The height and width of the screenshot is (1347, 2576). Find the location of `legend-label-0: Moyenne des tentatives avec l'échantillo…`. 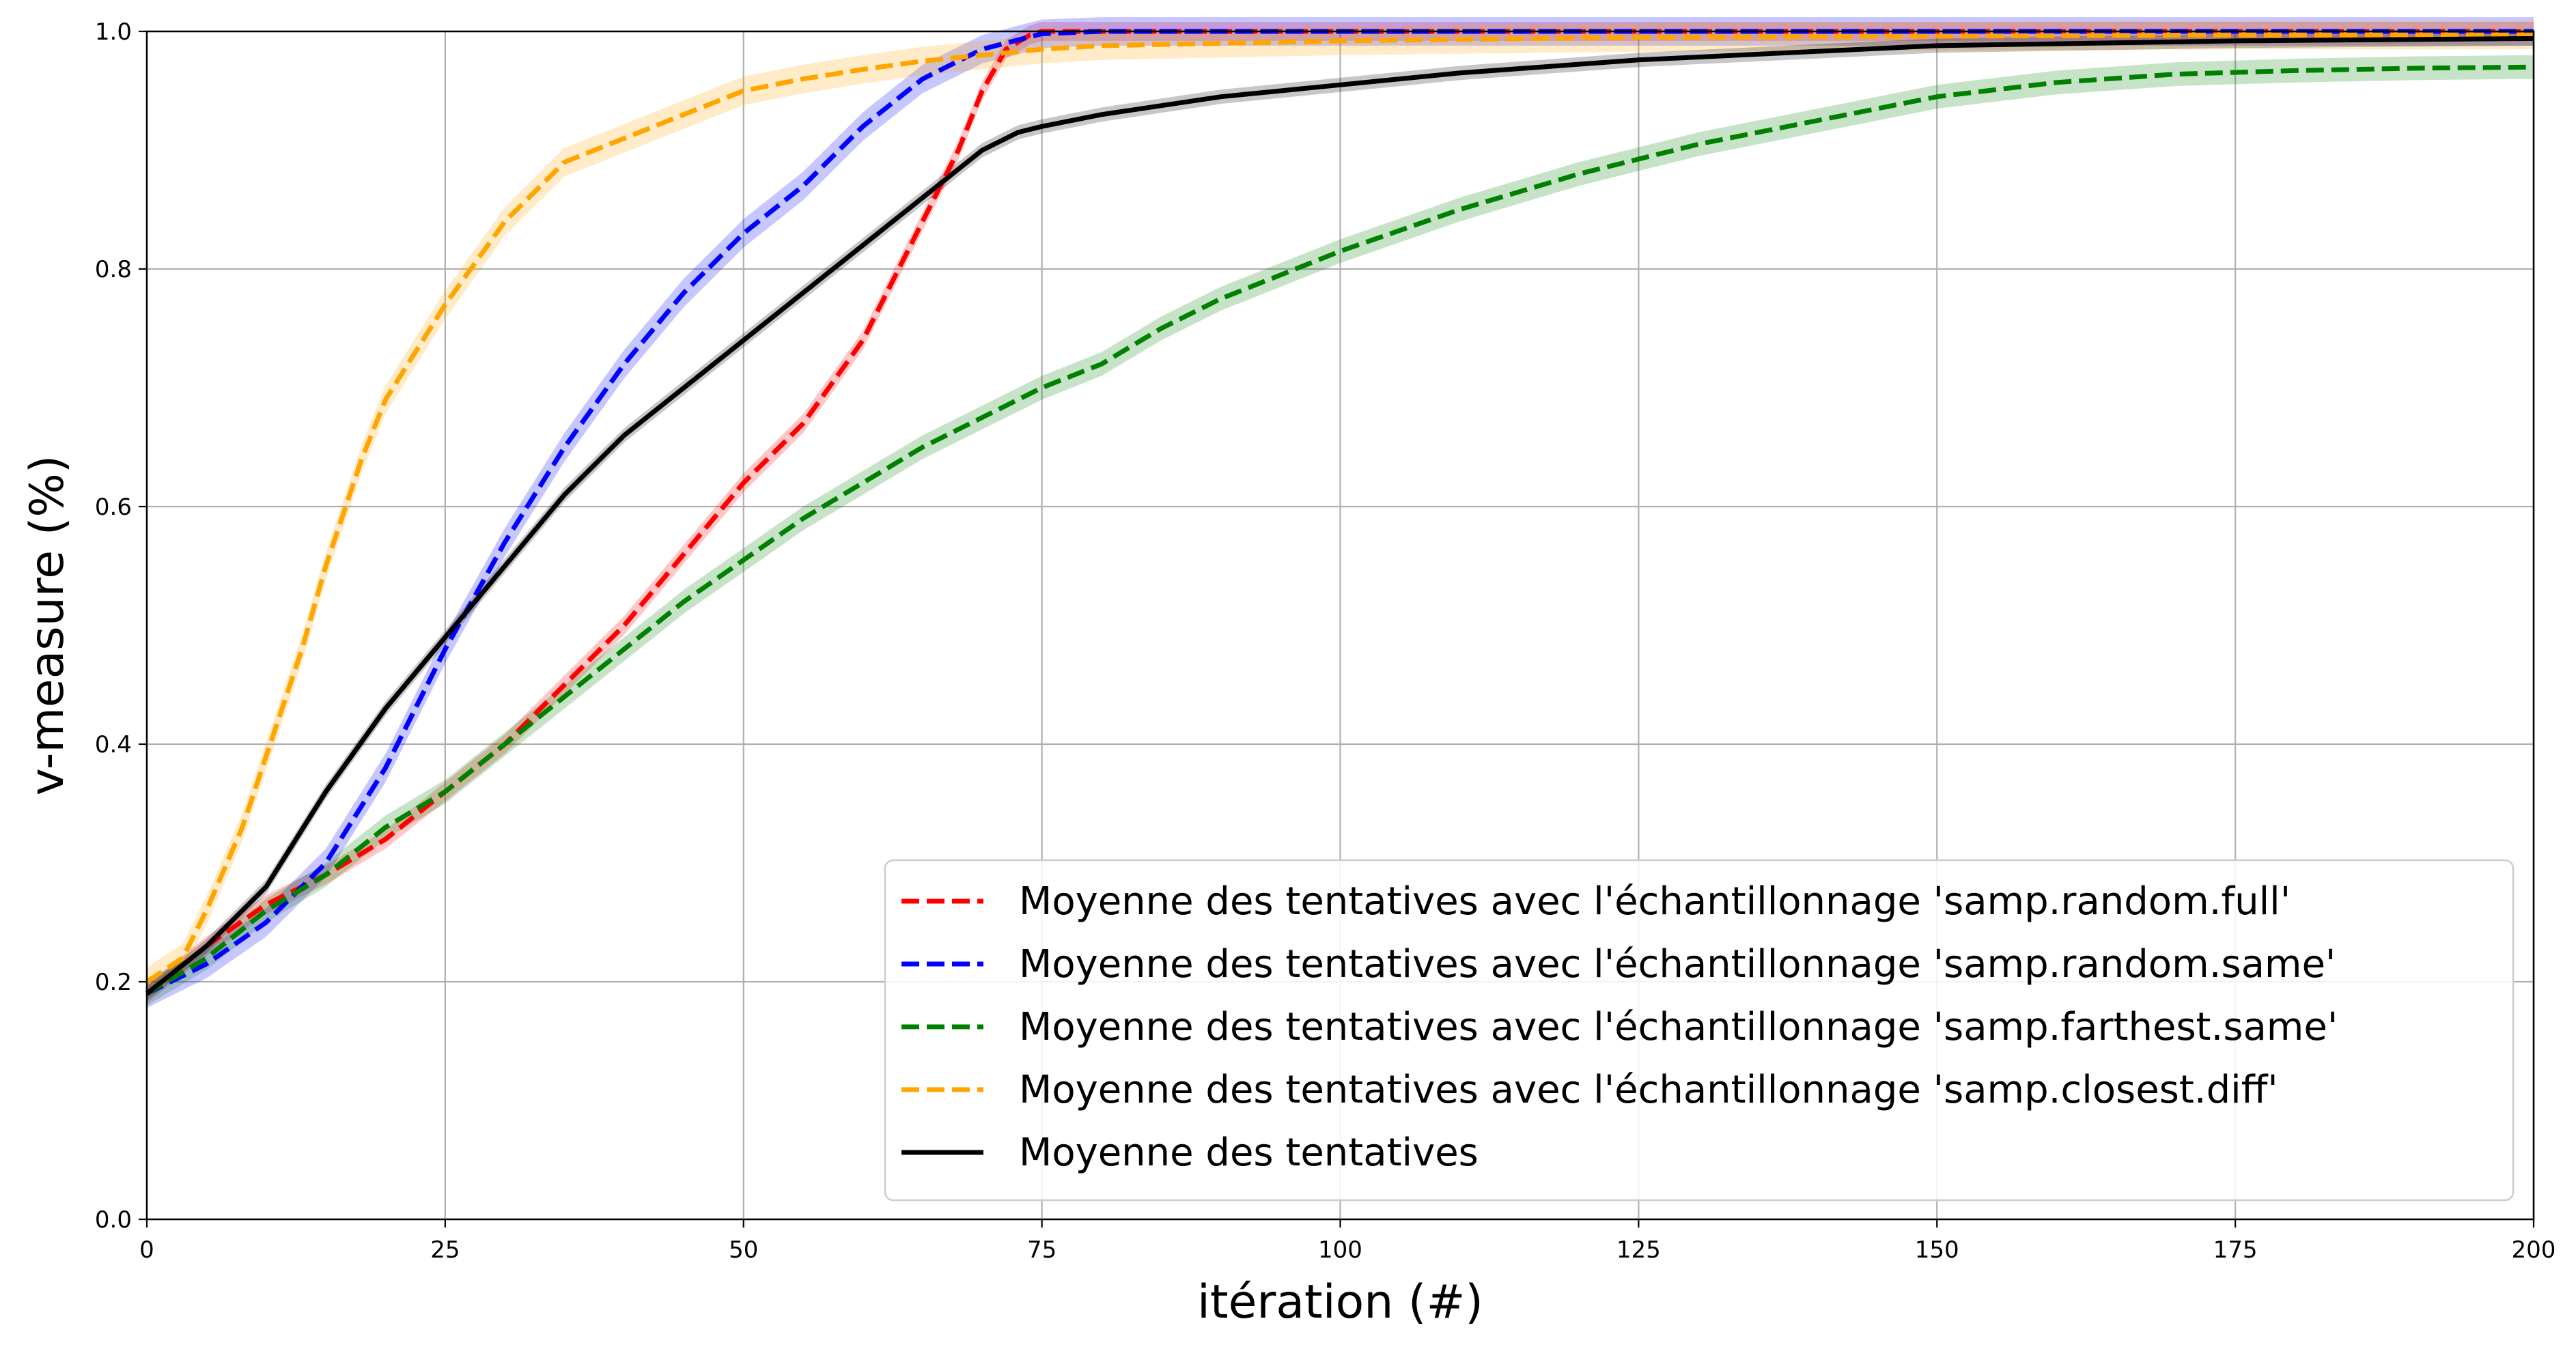

legend-label-0: Moyenne des tentatives avec l'échantillo… is located at coordinates (1655, 902).